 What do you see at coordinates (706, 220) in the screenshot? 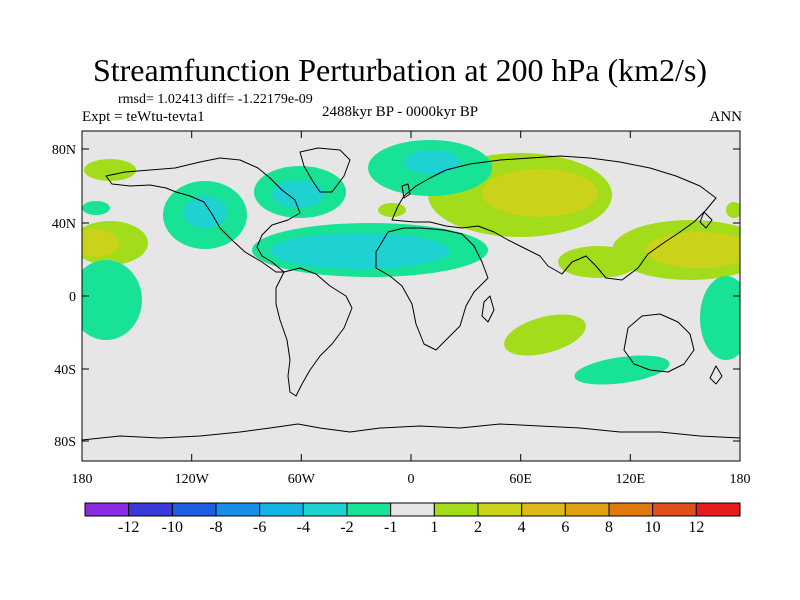
I see `coast-japan` at bounding box center [706, 220].